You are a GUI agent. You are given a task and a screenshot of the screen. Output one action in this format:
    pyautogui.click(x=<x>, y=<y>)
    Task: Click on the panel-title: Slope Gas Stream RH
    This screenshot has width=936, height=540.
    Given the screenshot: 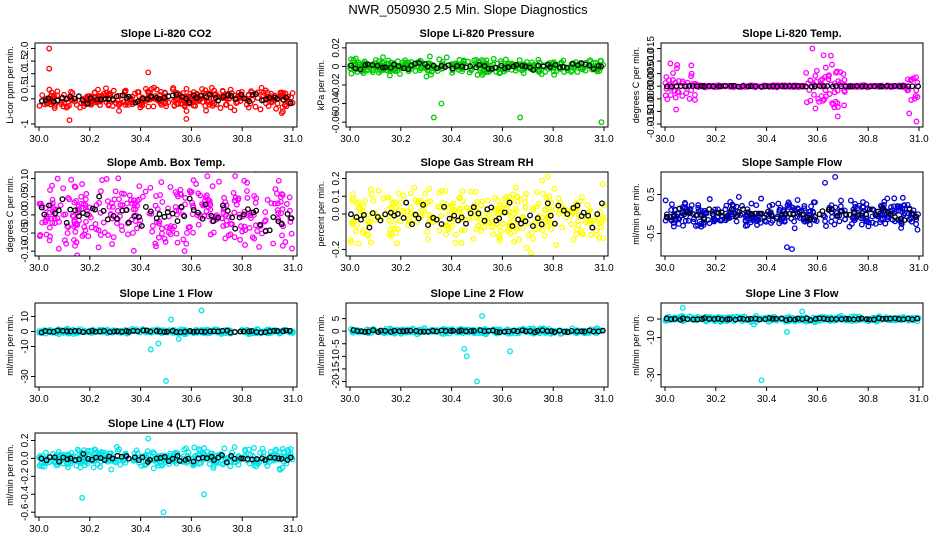 What is the action you would take?
    pyautogui.click(x=476, y=163)
    